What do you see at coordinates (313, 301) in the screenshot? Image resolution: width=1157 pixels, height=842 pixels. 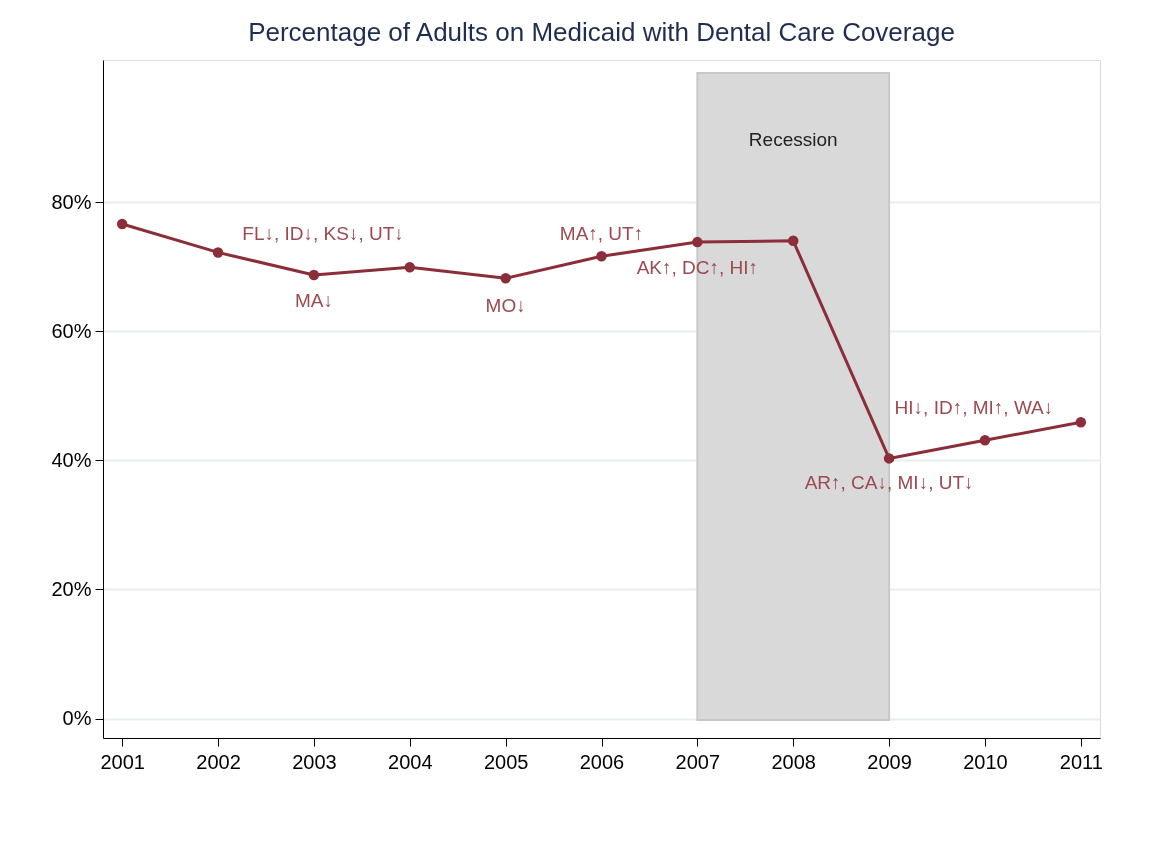 I see `annotation: MA↓` at bounding box center [313, 301].